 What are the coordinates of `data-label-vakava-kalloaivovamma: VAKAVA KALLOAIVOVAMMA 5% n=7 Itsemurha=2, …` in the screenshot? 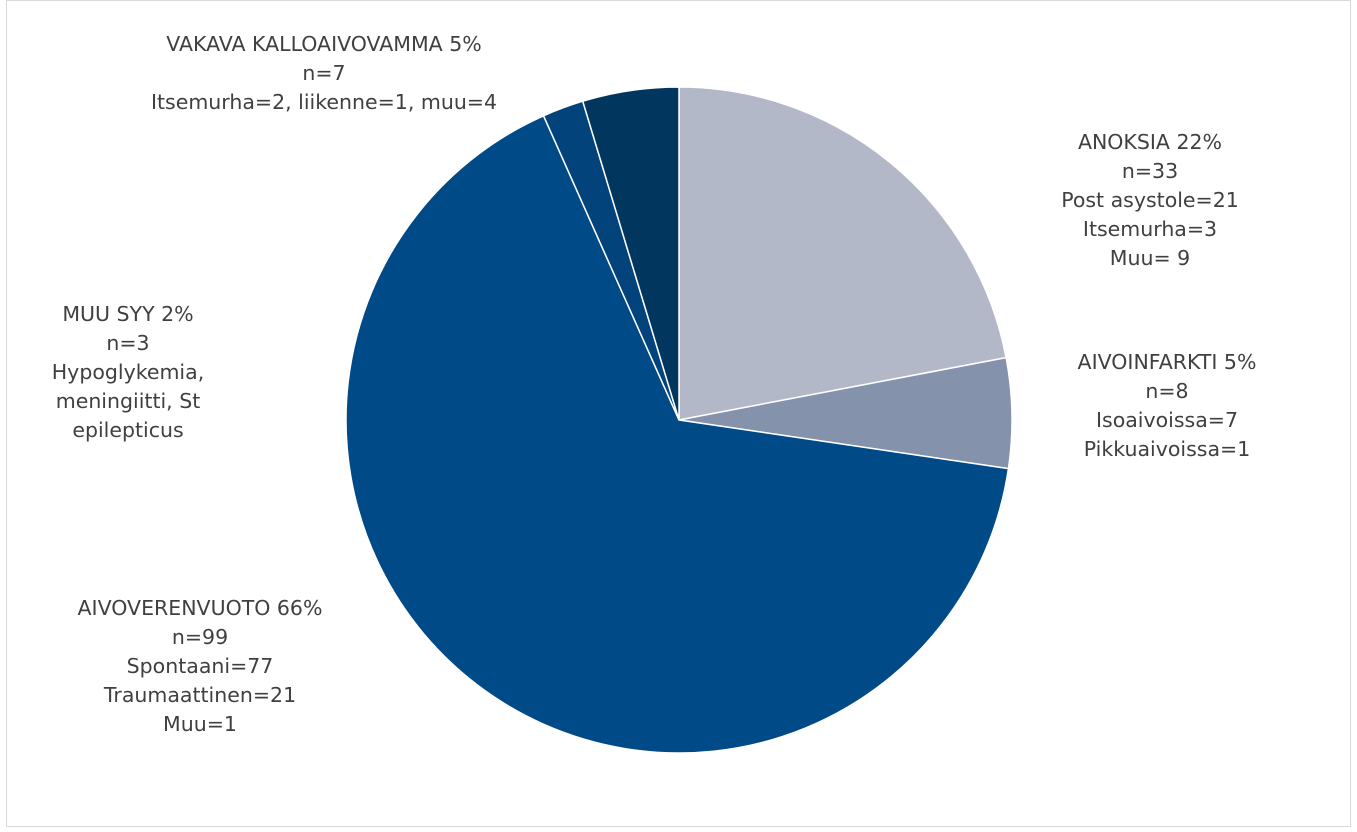 It's located at (324, 73).